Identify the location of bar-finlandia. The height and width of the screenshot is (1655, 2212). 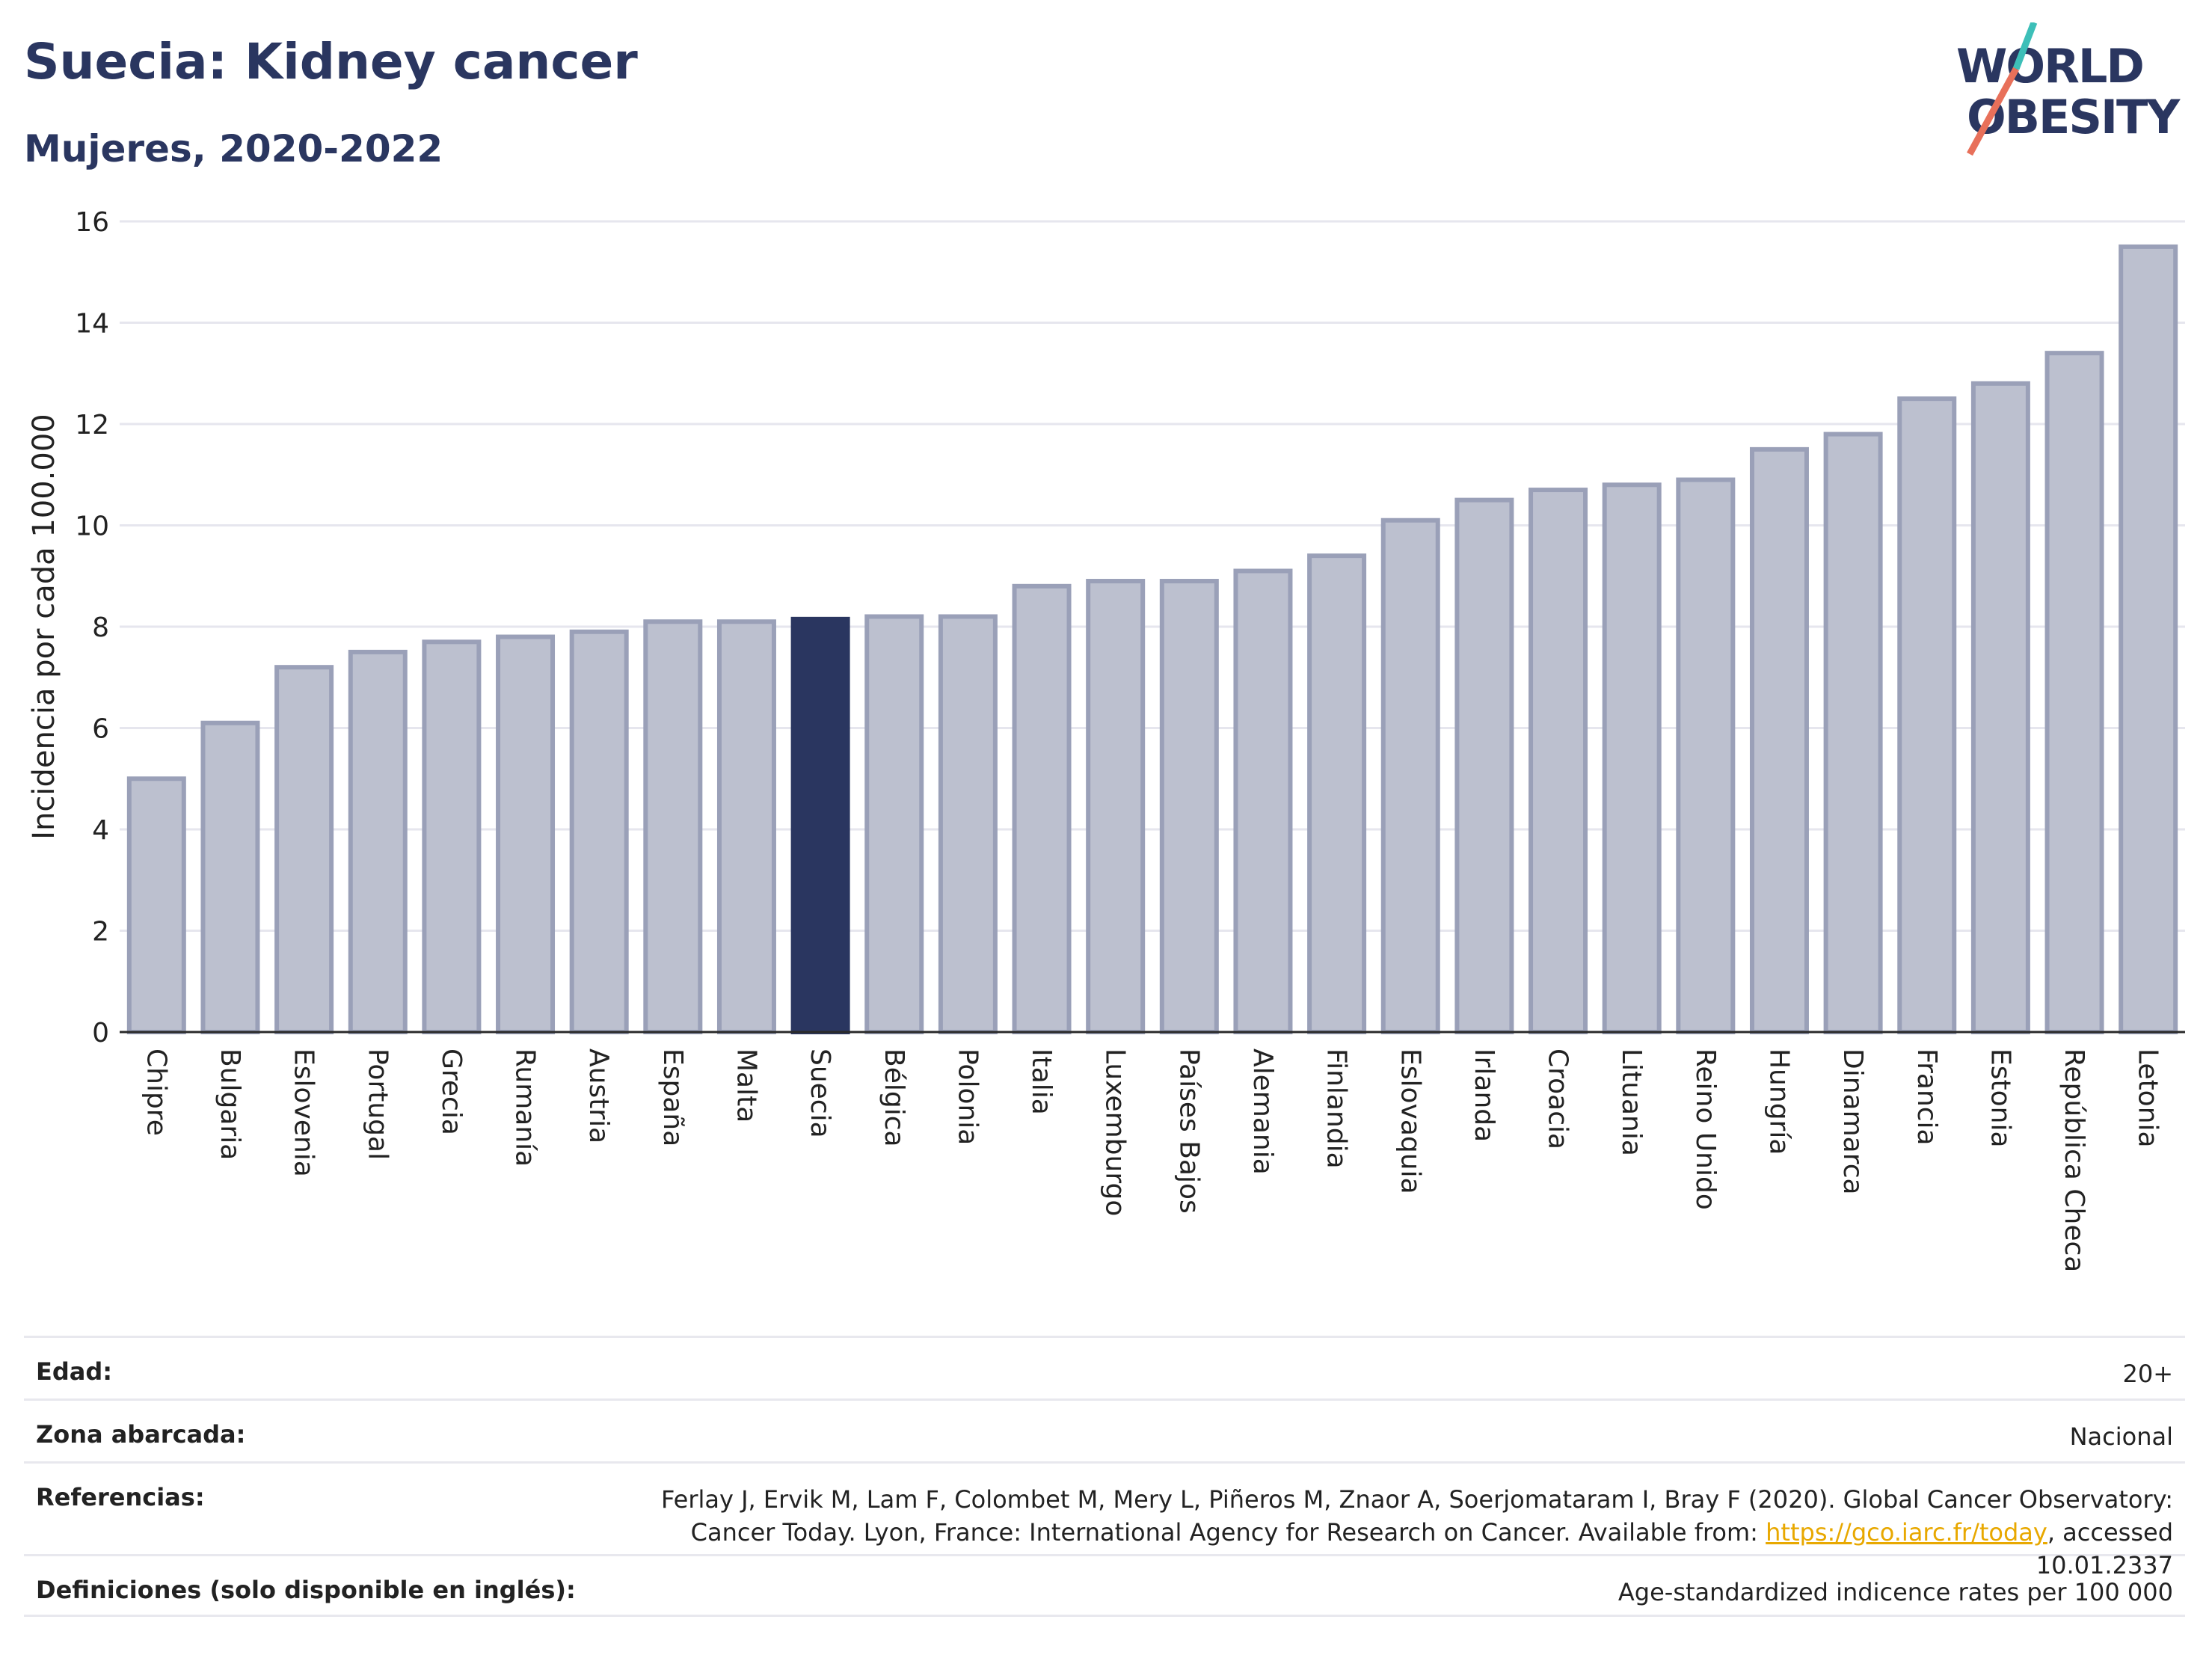
(1337, 793).